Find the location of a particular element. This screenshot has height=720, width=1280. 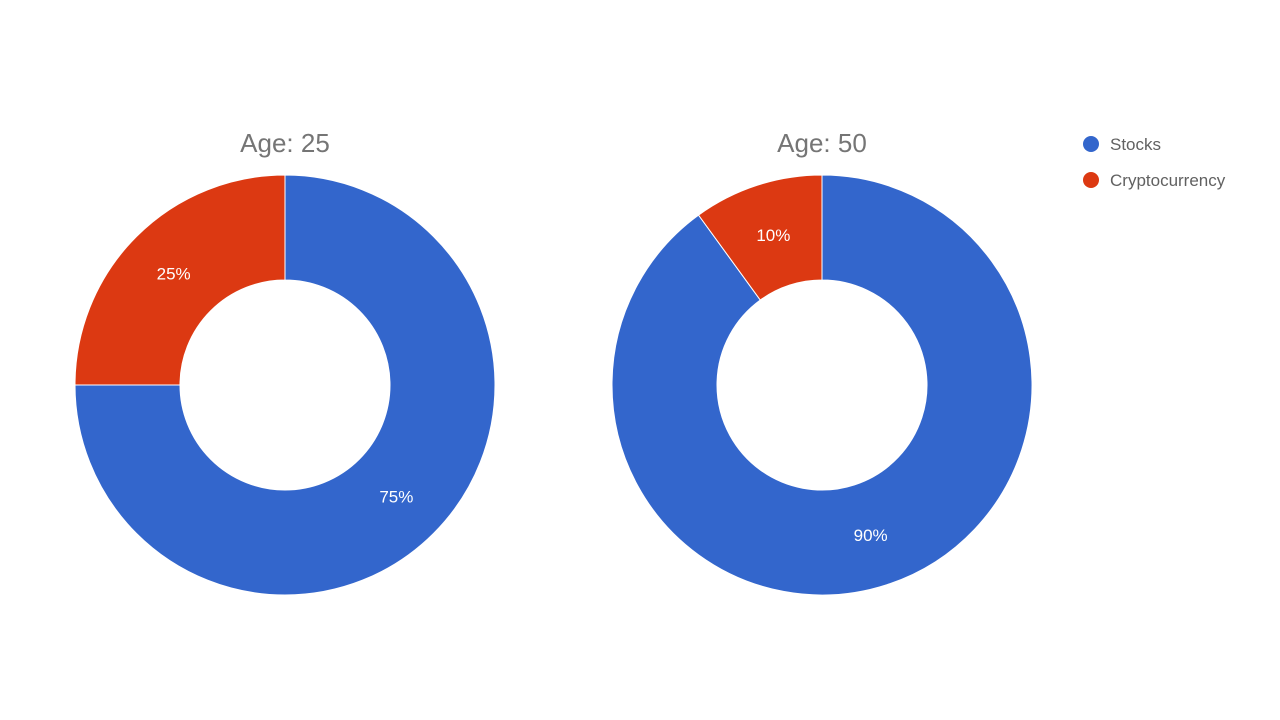

slice-label-stocks: 90% is located at coordinates (871, 535).